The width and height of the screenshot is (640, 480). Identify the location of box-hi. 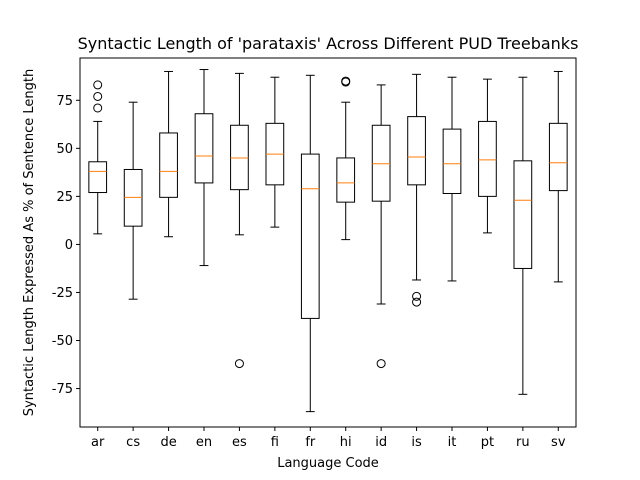
(346, 158).